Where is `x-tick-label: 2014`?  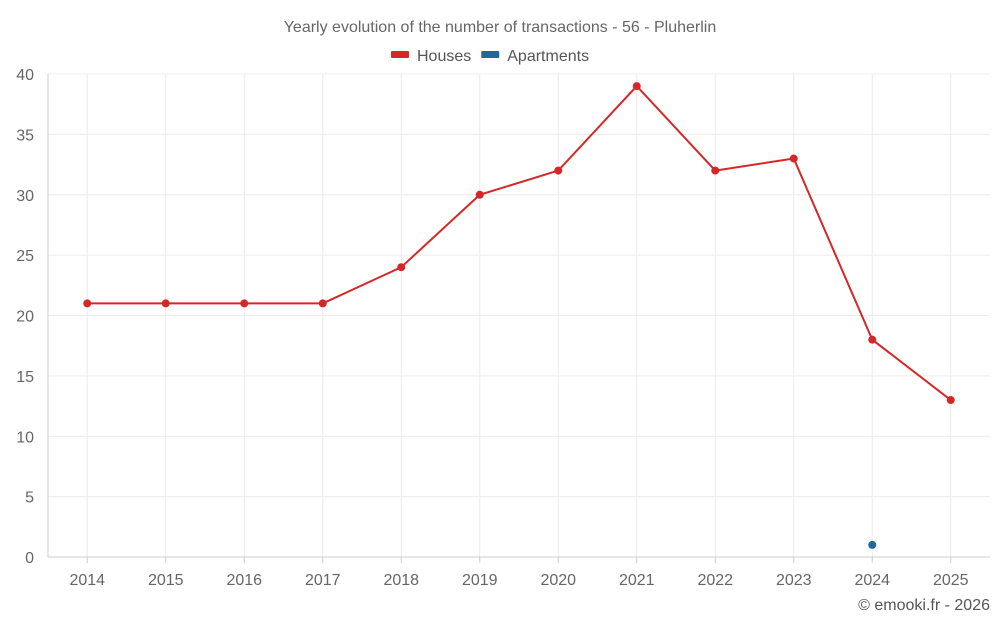 x-tick-label: 2014 is located at coordinates (87, 580).